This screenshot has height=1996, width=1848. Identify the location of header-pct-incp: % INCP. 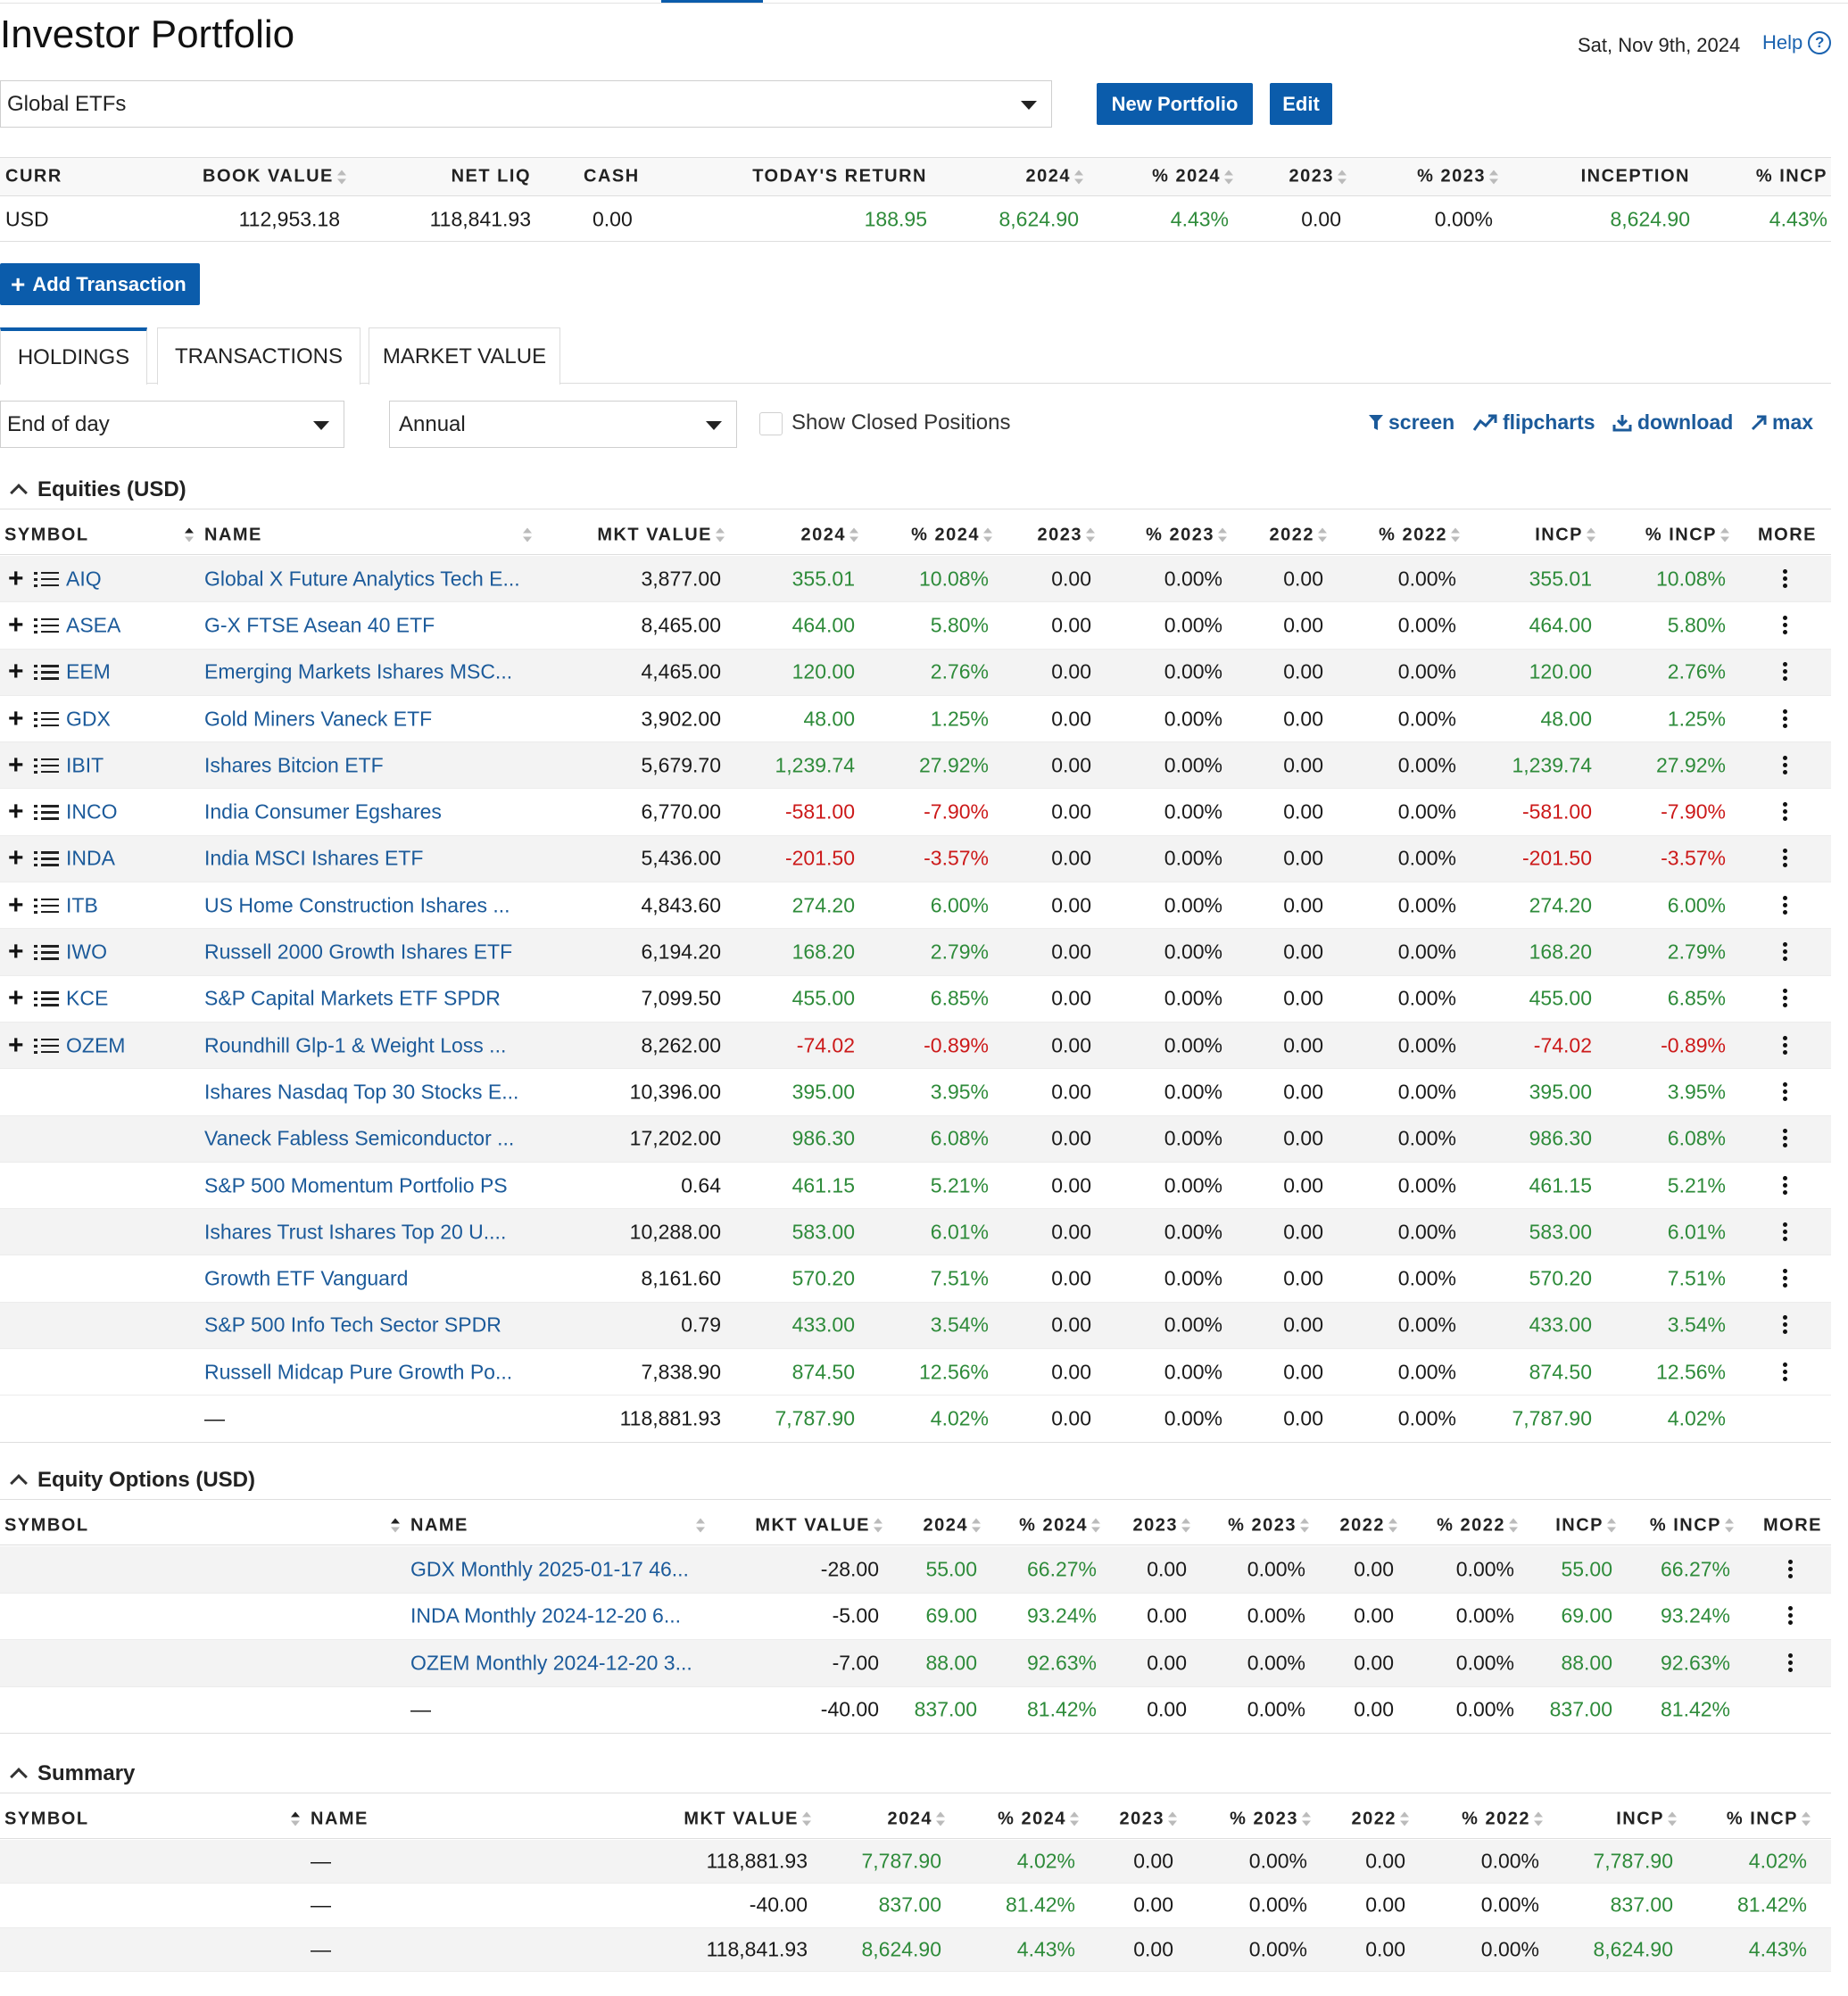
(1769, 1819).